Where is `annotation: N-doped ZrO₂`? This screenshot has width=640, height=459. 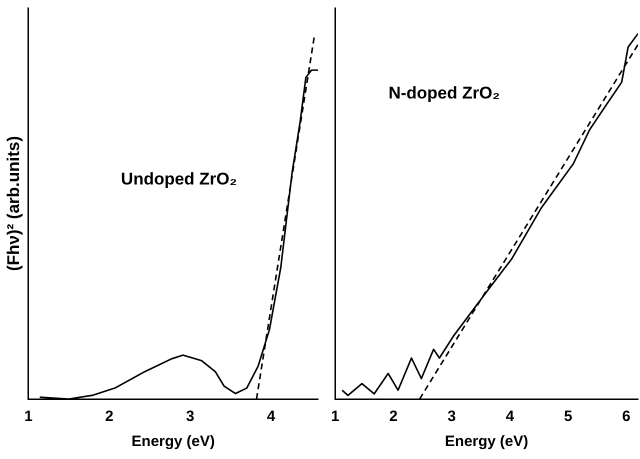 annotation: N-doped ZrO₂ is located at coordinates (444, 93).